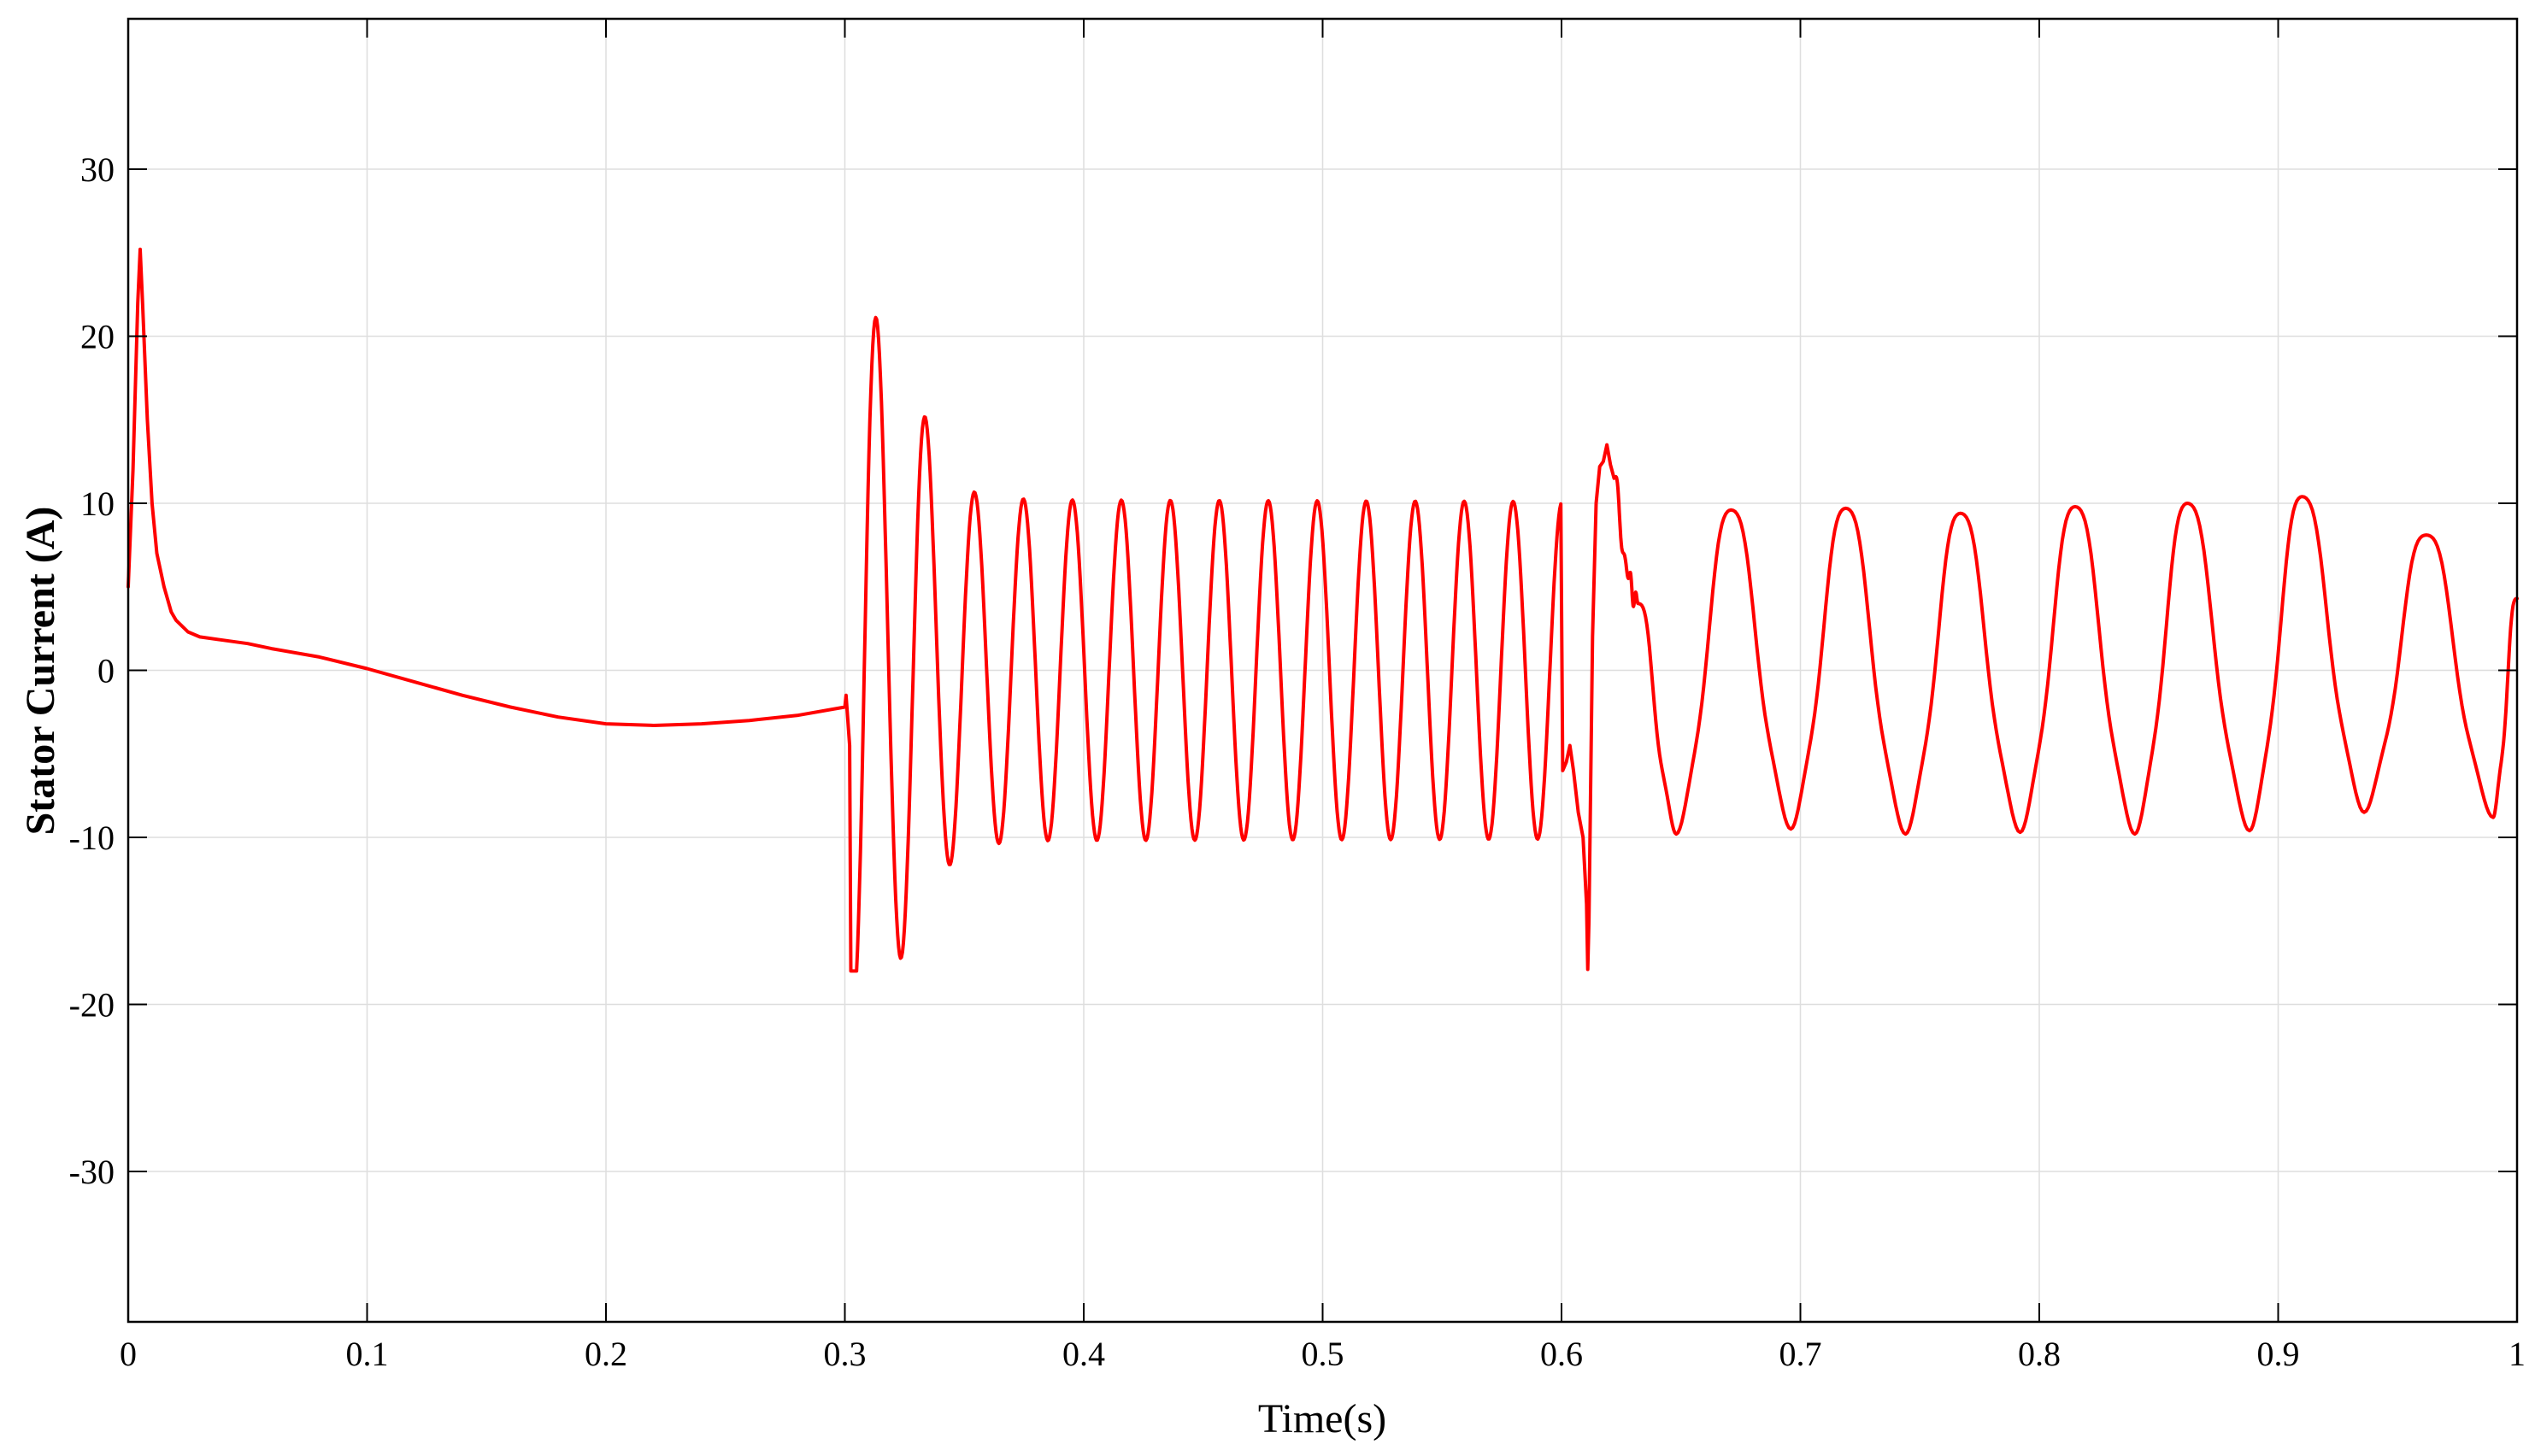 This screenshot has width=2535, height=1456. Describe the element at coordinates (2039, 1354) in the screenshot. I see `x-tick-label: 0.8` at that location.